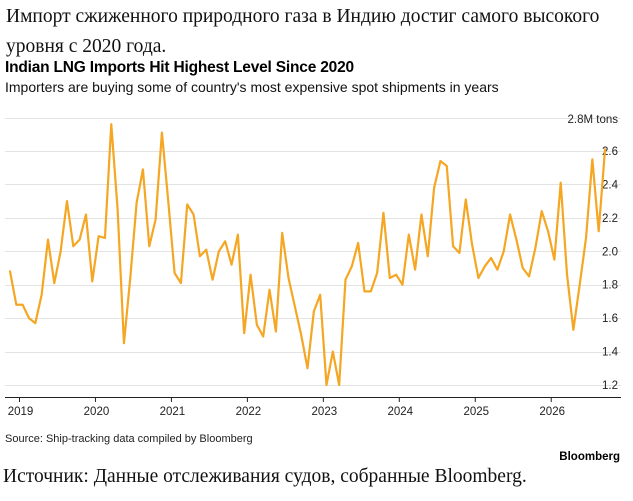  Describe the element at coordinates (97, 412) in the screenshot. I see `x-tick-label: 2020` at that location.